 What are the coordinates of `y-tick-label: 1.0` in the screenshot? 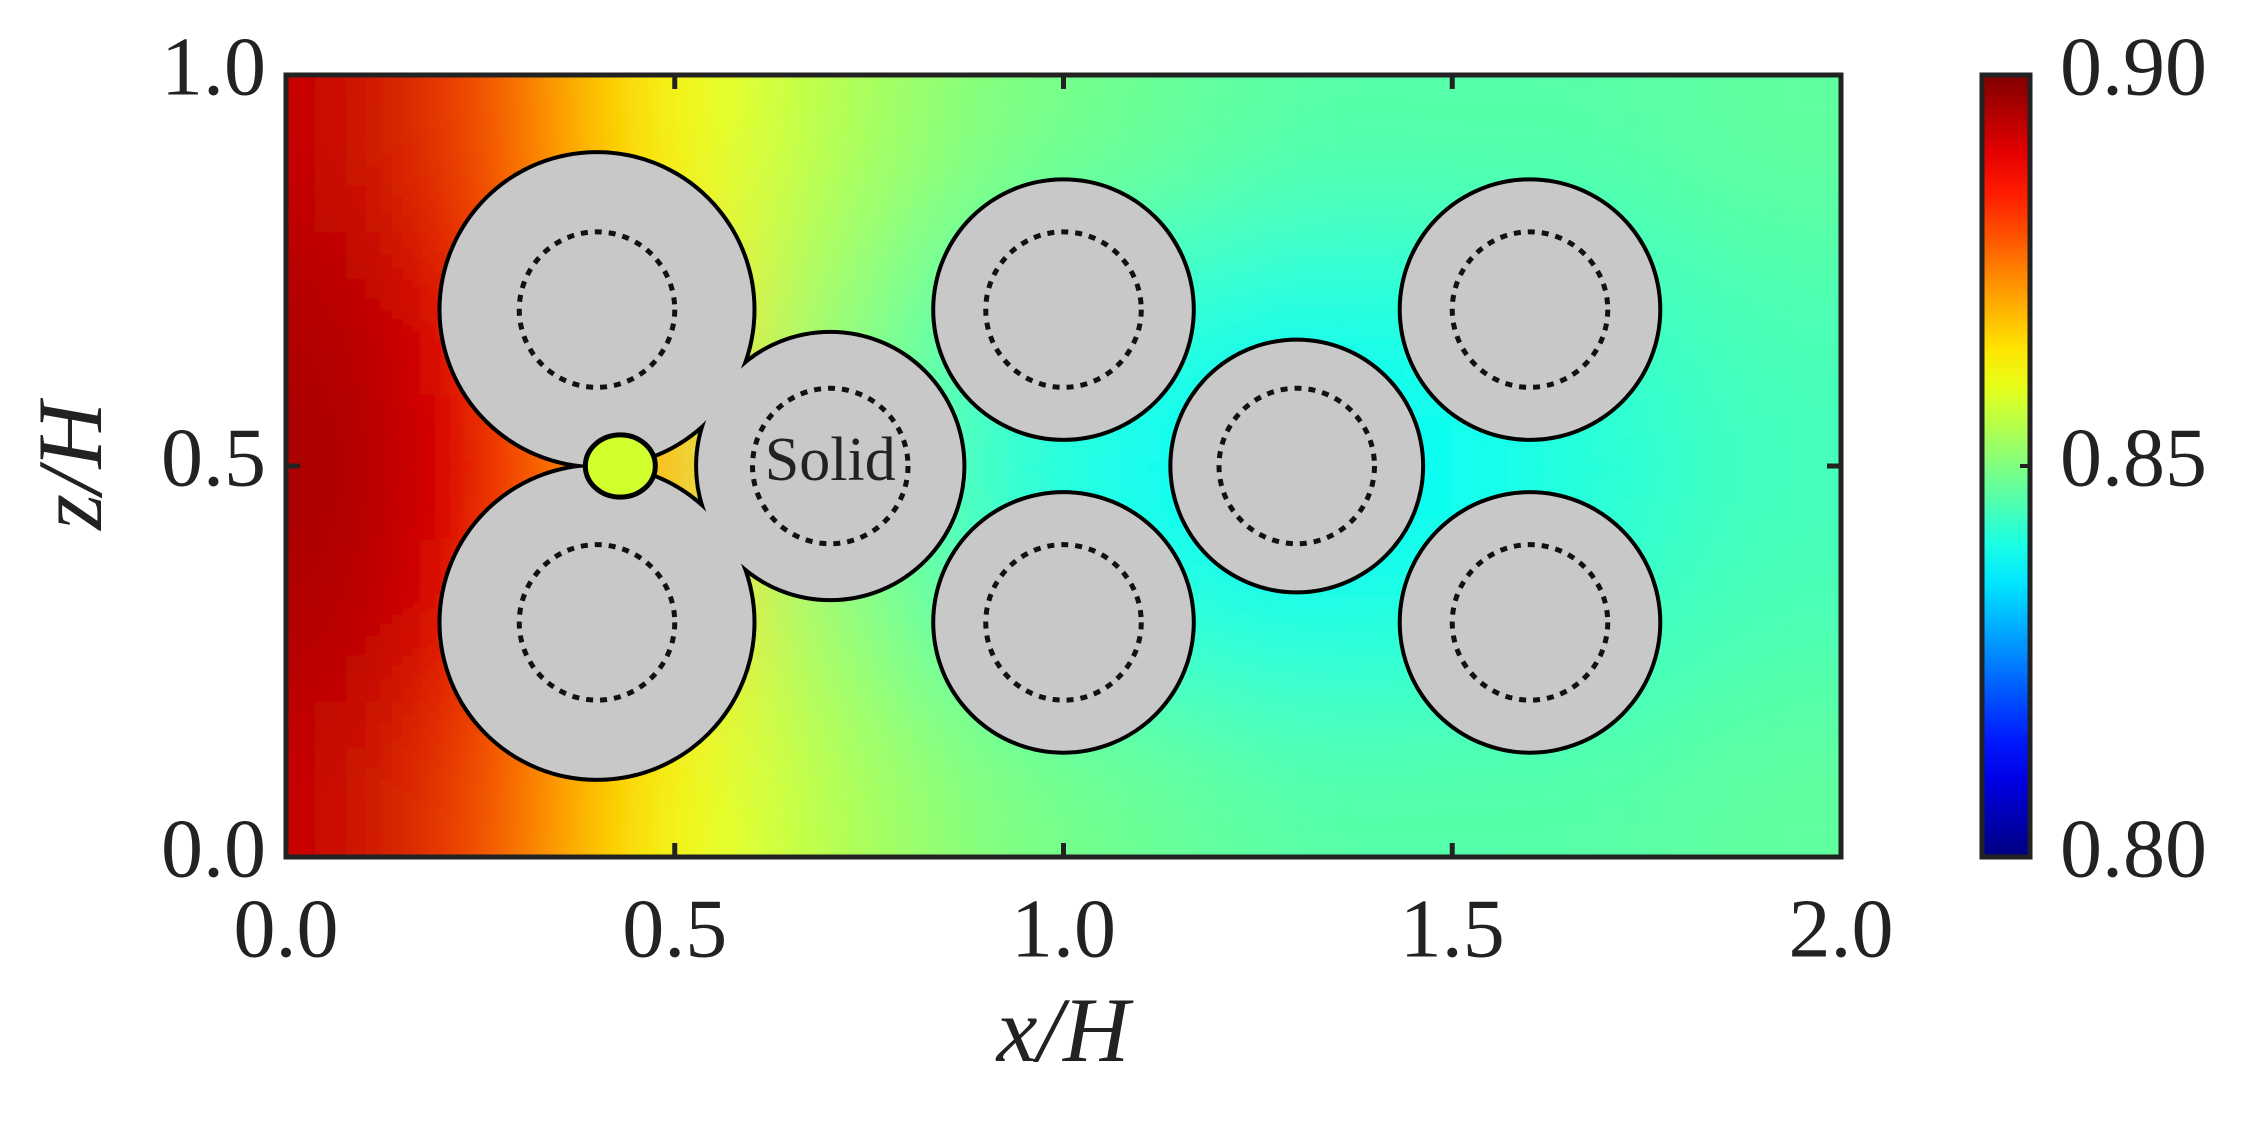 It's located at (213, 66).